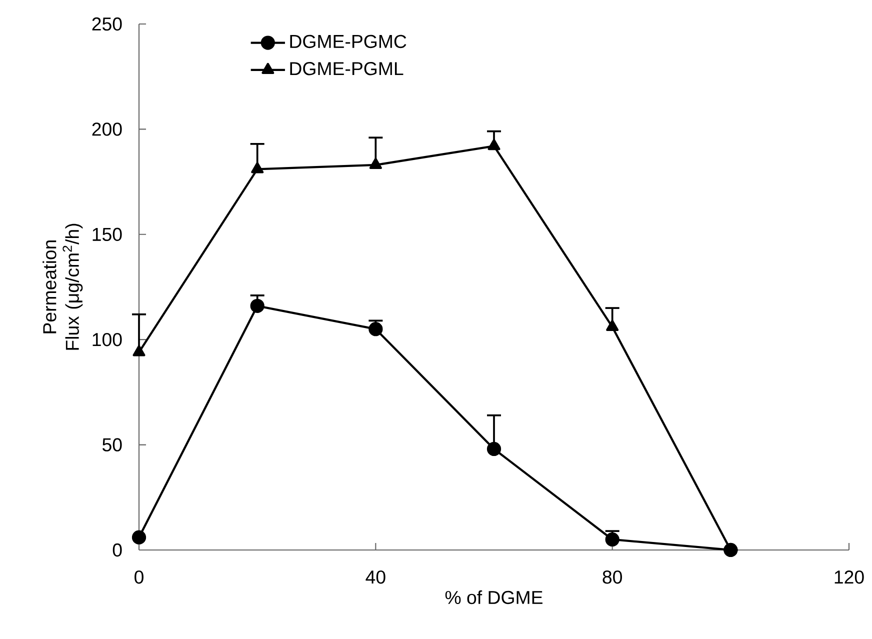 The height and width of the screenshot is (639, 872). I want to click on x-tick-label: 40, so click(376, 577).